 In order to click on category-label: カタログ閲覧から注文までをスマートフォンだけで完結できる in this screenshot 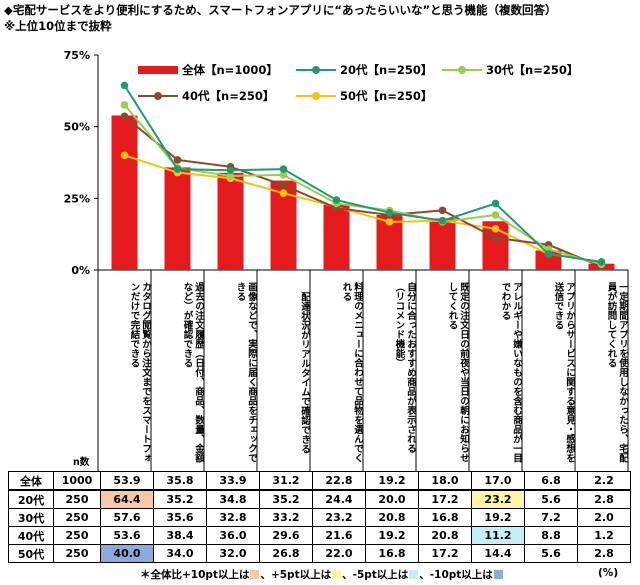, I will do `click(140, 372)`.